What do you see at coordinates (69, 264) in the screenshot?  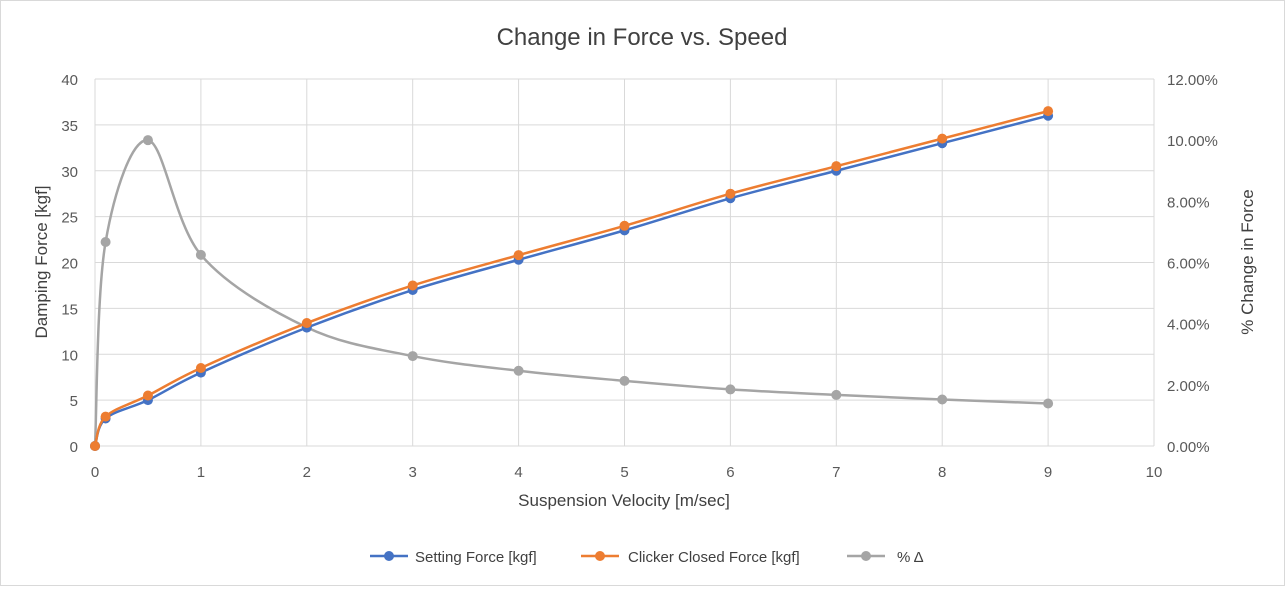 I see `y-tick-label: 20` at bounding box center [69, 264].